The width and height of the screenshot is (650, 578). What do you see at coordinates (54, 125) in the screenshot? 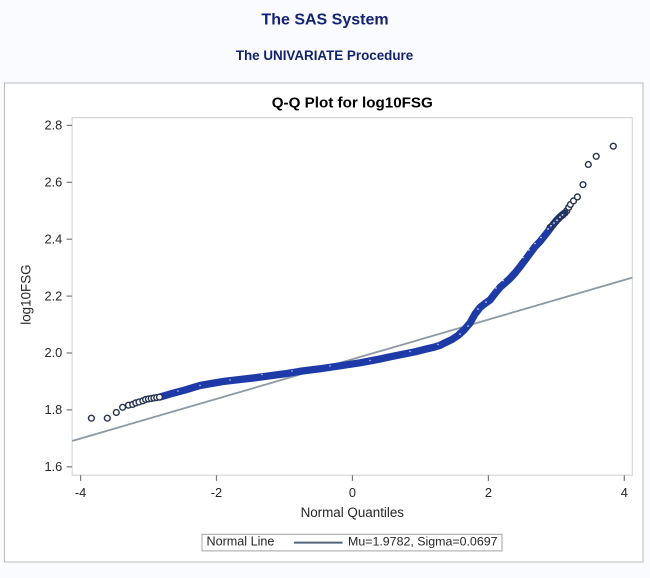
I see `svg-text: 2.8` at bounding box center [54, 125].